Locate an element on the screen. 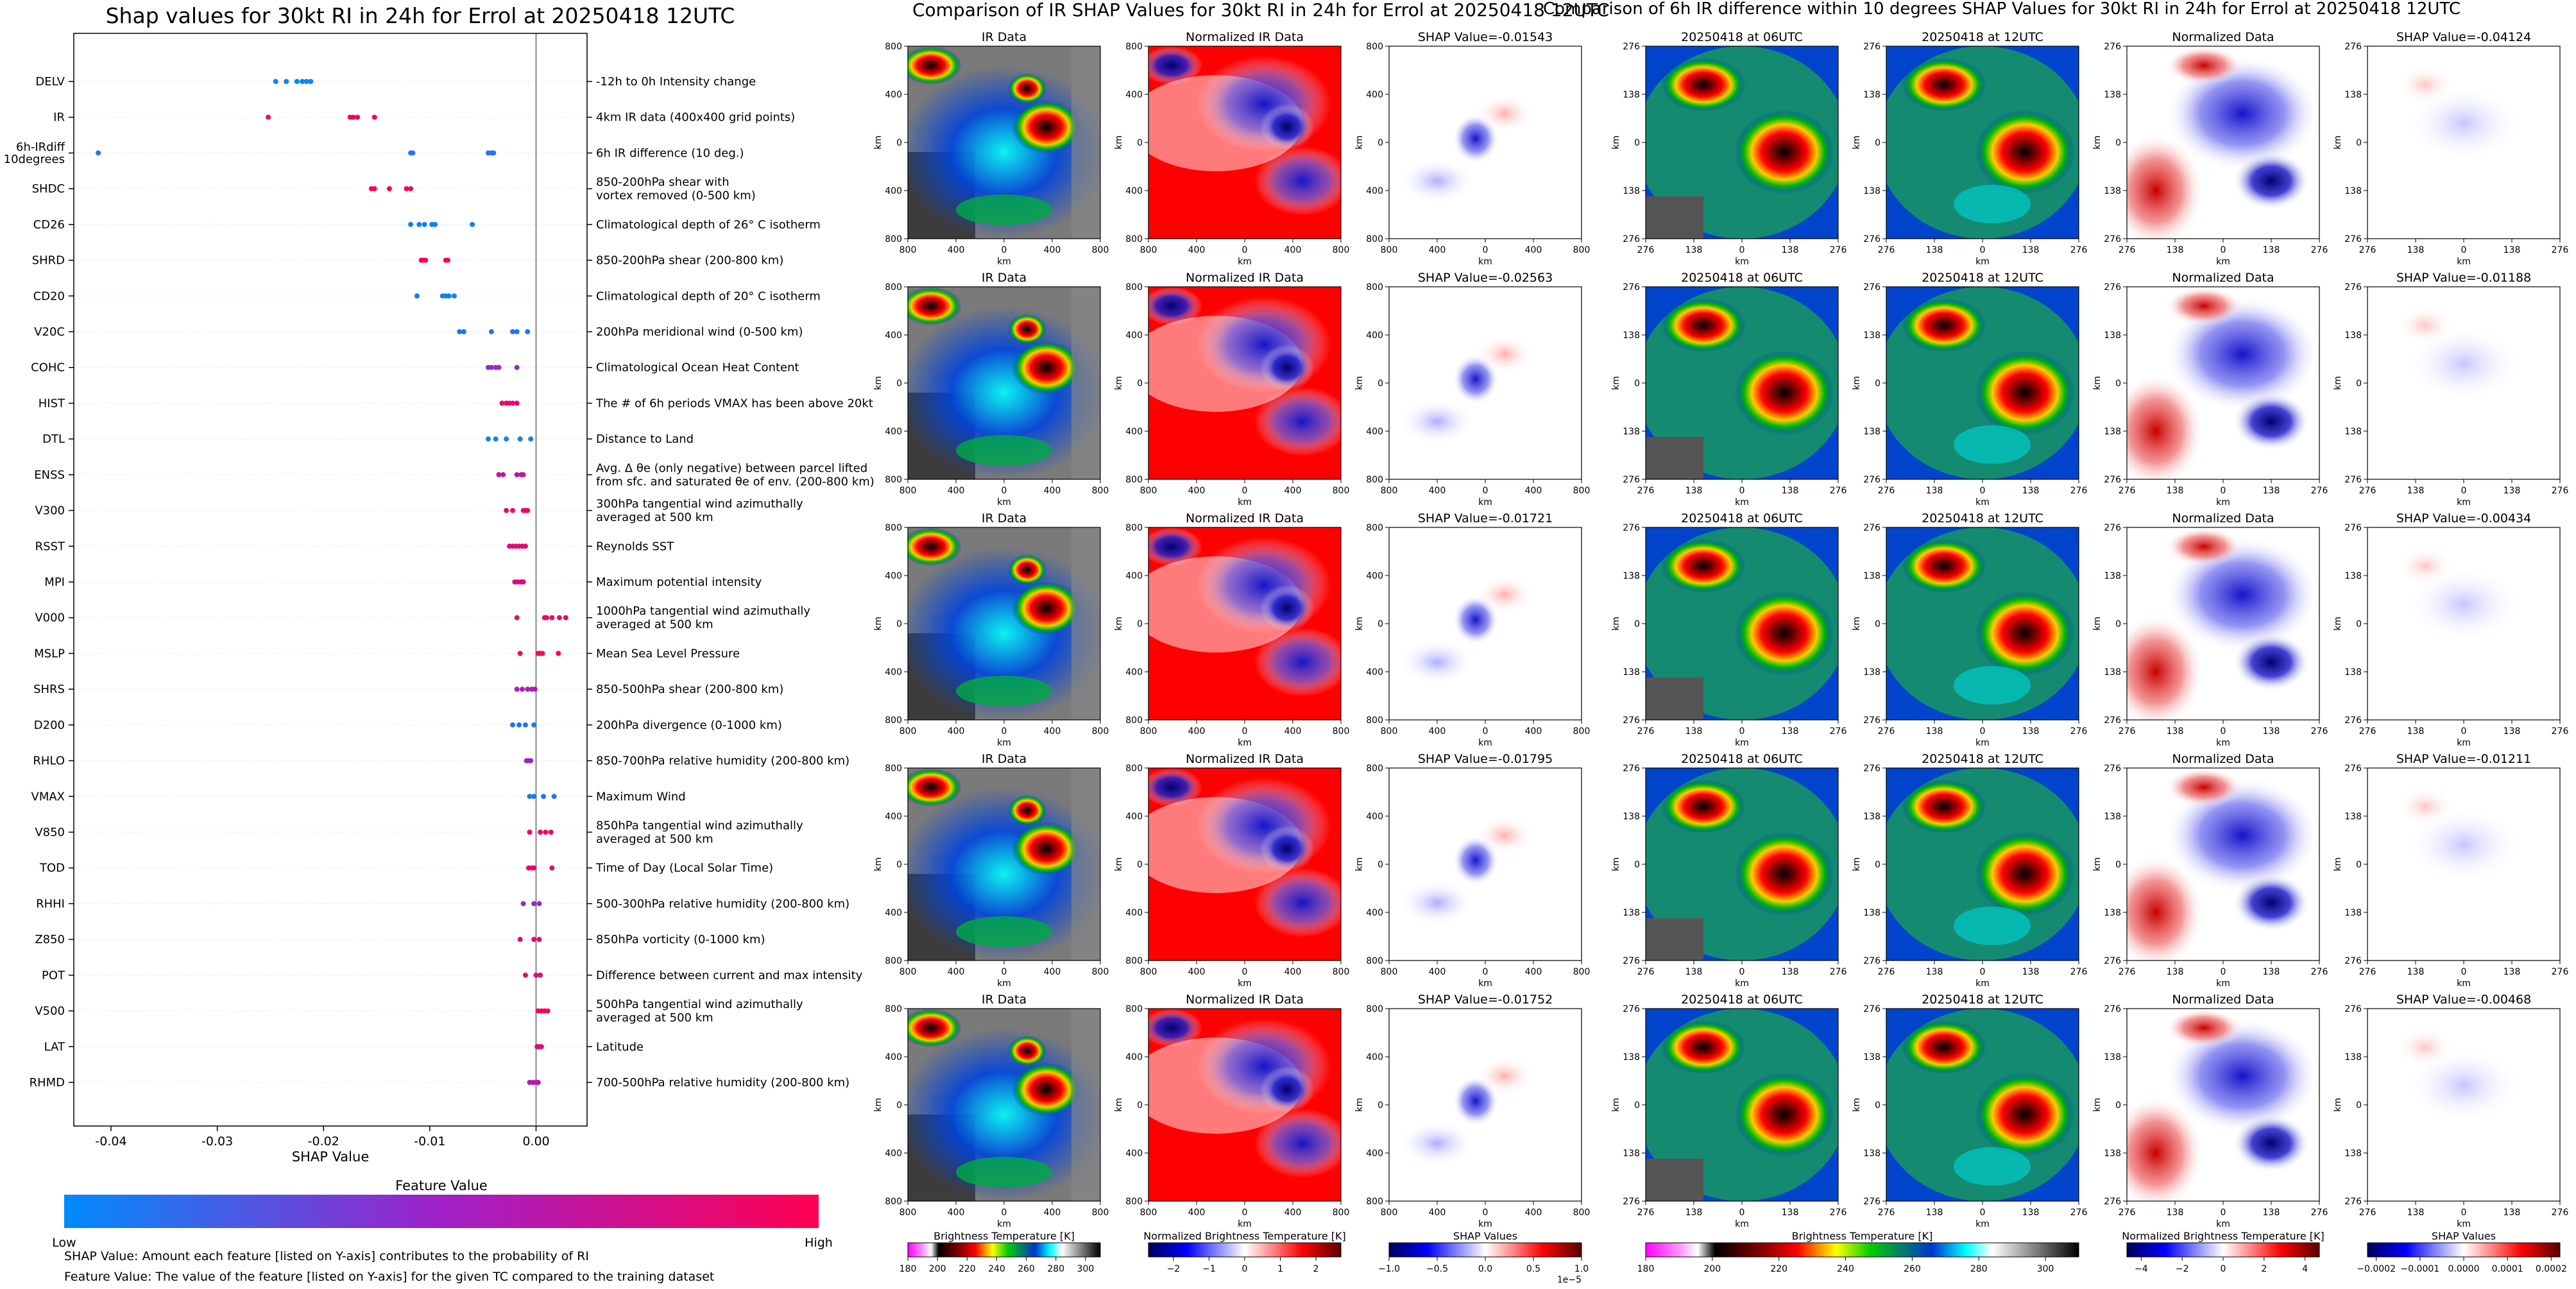 The height and width of the screenshot is (1289, 2576). feature-description-label: 200hPa meridional wind (0-500 km) is located at coordinates (699, 332).